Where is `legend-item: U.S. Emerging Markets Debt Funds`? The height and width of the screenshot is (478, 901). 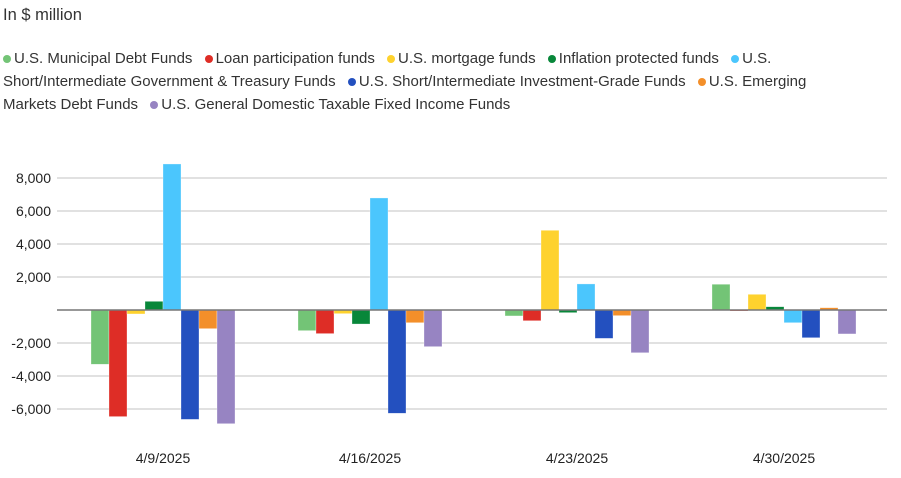
legend-item: U.S. Emerging Markets Debt Funds is located at coordinates (404, 93).